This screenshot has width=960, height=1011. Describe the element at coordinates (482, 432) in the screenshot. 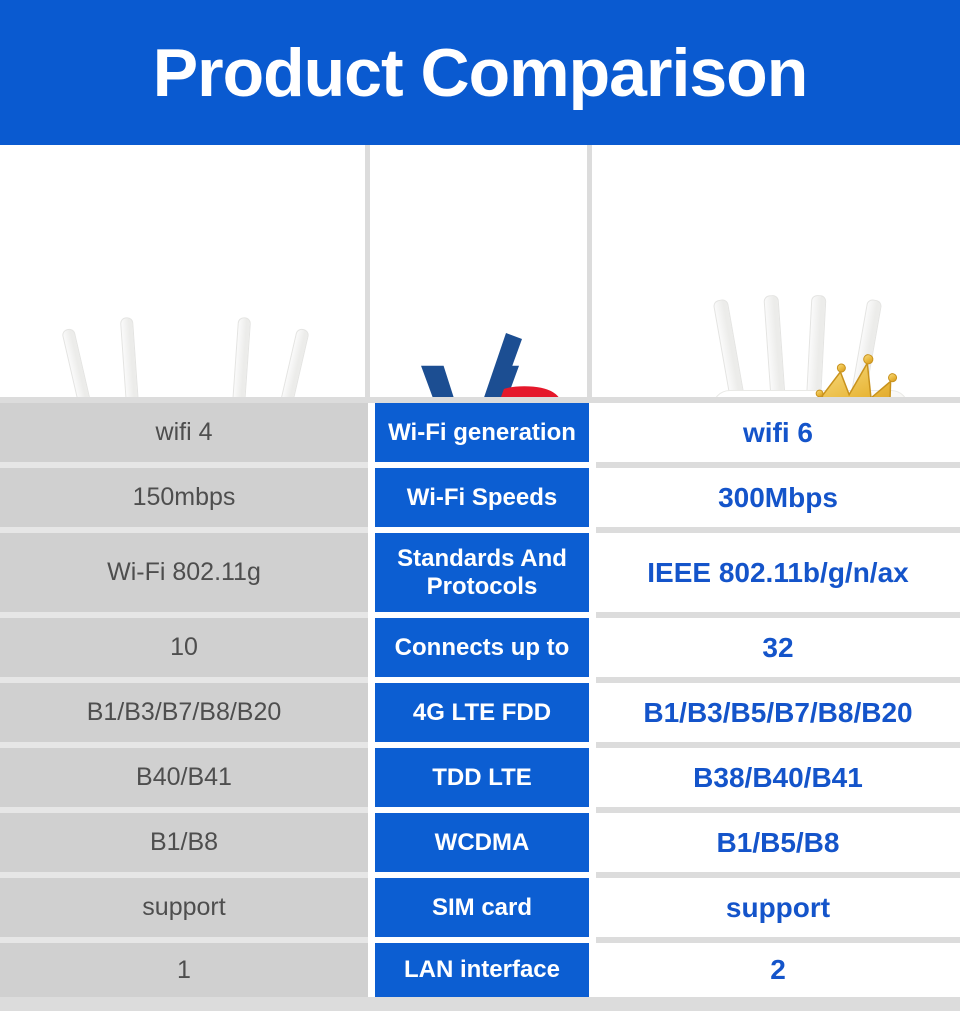

I see `spec-name: Wi-Fi generation` at that location.